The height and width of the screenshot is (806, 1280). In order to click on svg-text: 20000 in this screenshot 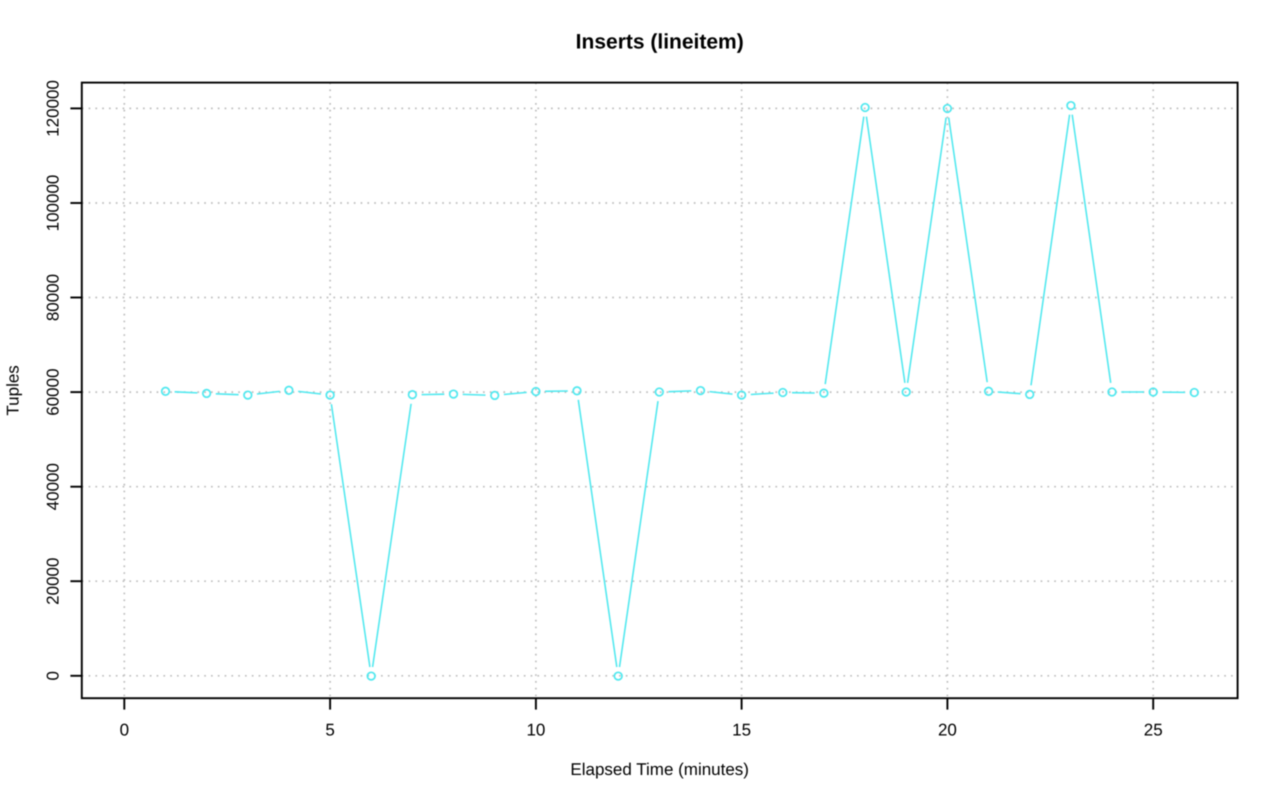, I will do `click(52, 581)`.